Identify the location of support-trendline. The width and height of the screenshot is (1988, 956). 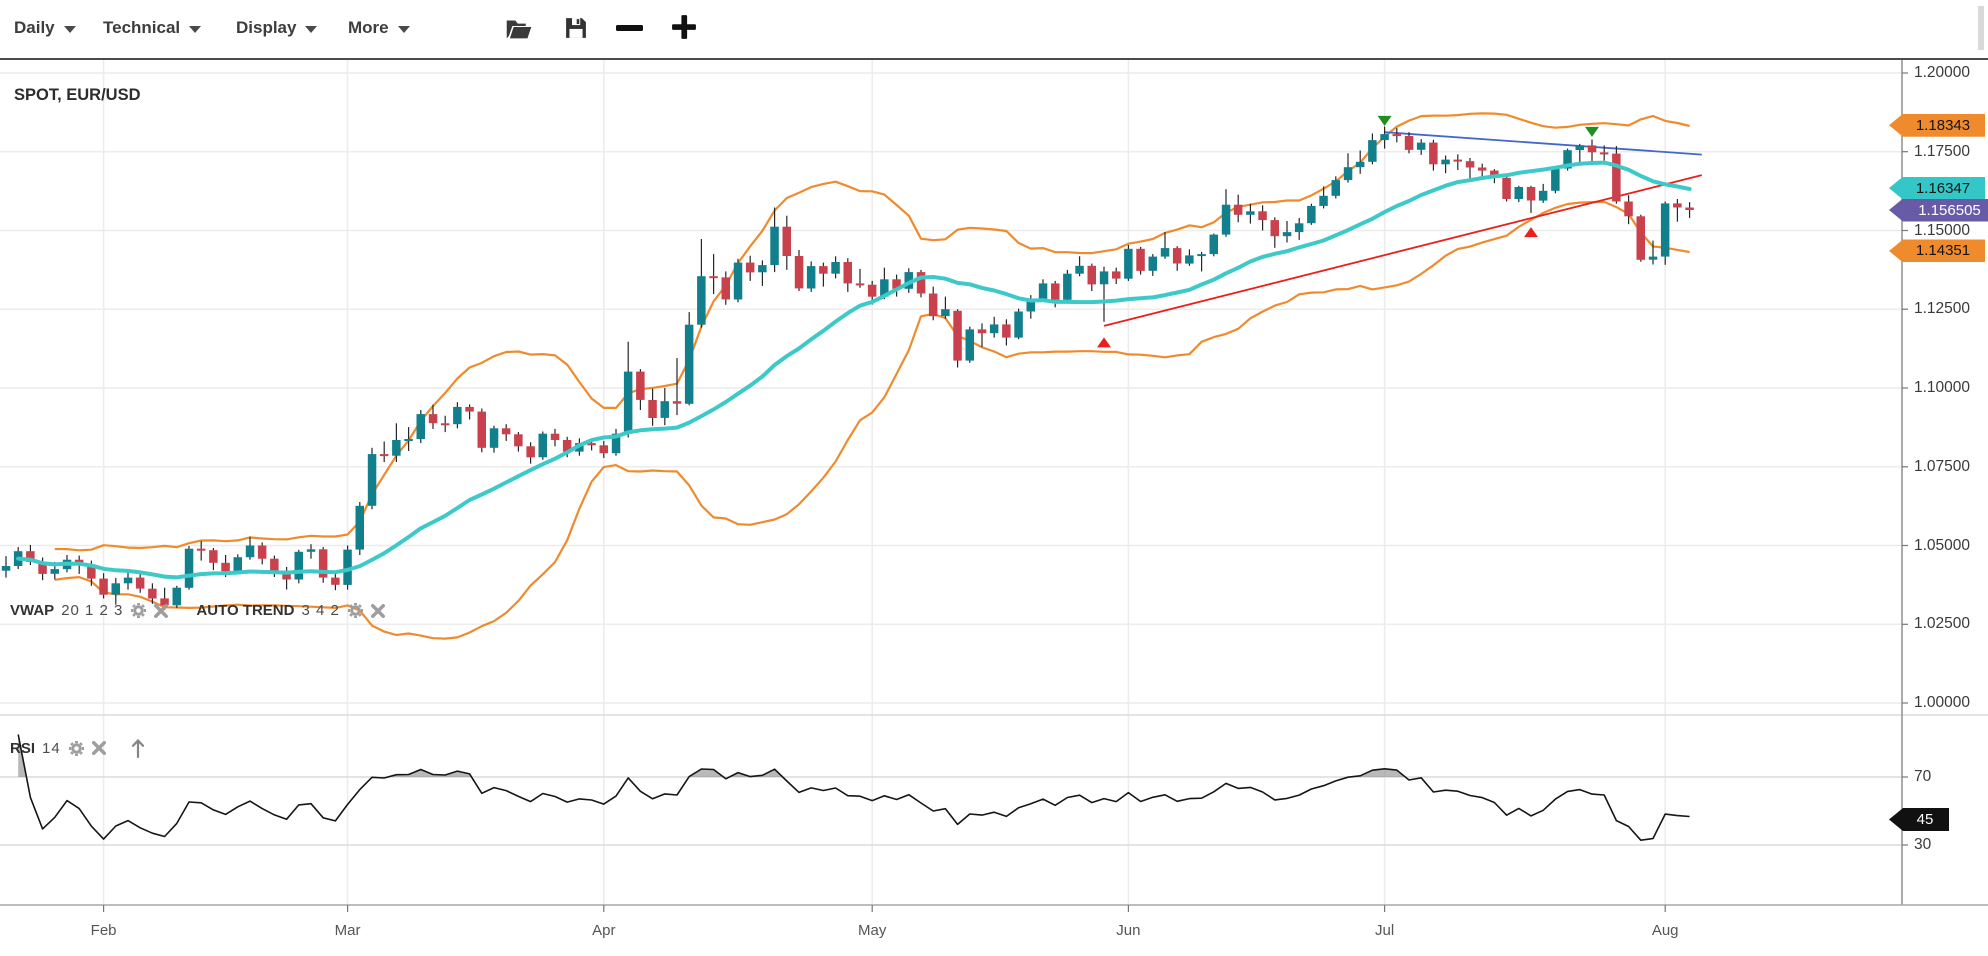
(1403, 250).